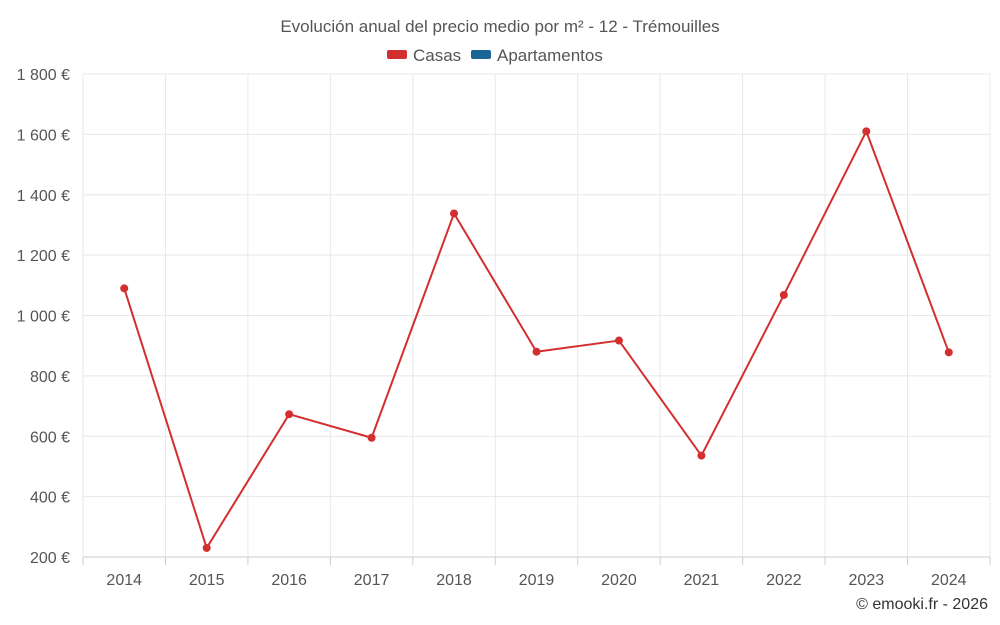 This screenshot has height=625, width=1000. What do you see at coordinates (867, 580) in the screenshot?
I see `x-tick-label: 2023` at bounding box center [867, 580].